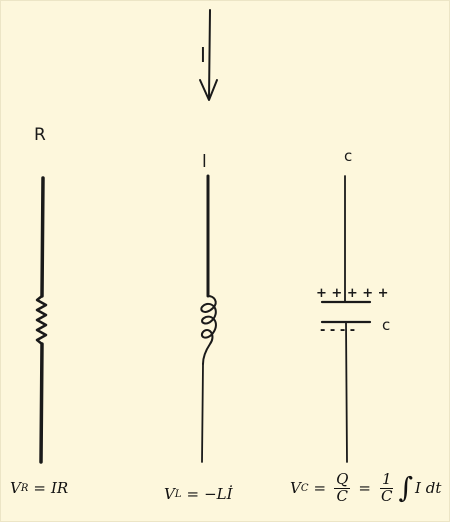 The height and width of the screenshot is (522, 450). I want to click on capacitor-eq-fraction-q-c: Q C, so click(342, 487).